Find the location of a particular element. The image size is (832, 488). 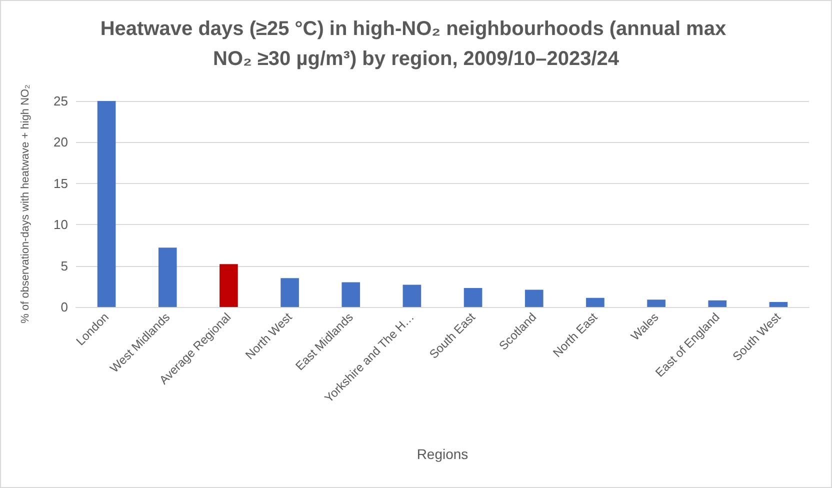

y-tick-label: 0 is located at coordinates (64, 307).